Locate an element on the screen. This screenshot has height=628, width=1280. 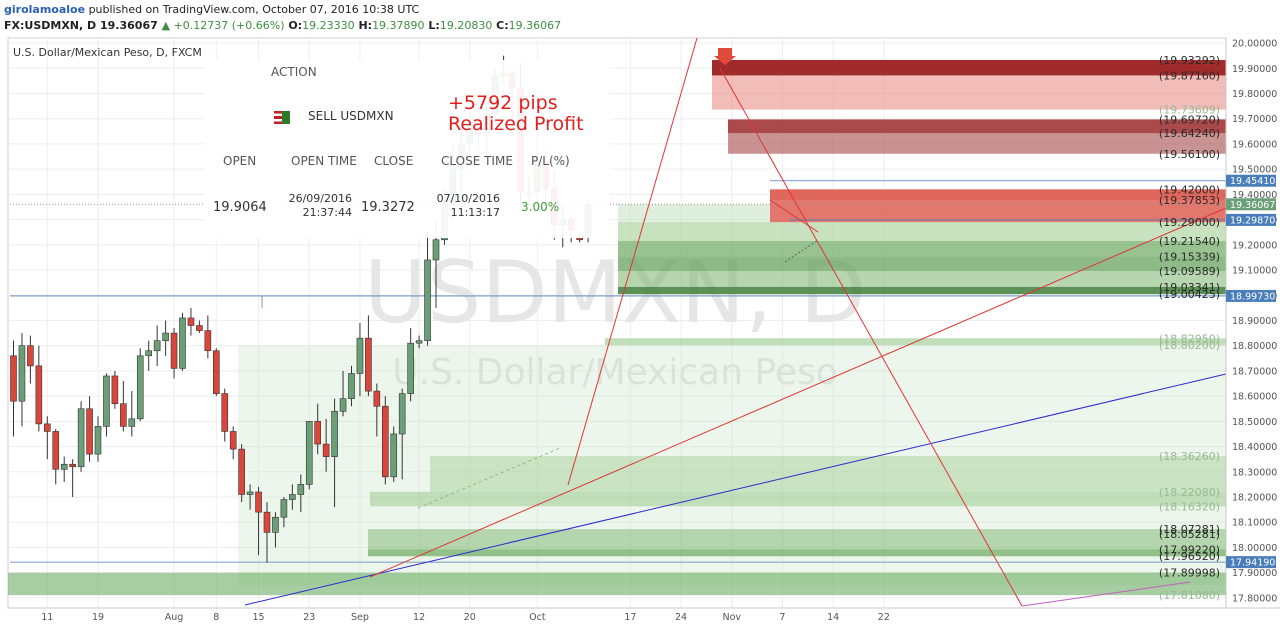
y-tick-label: 18.50000 is located at coordinates (1254, 422).